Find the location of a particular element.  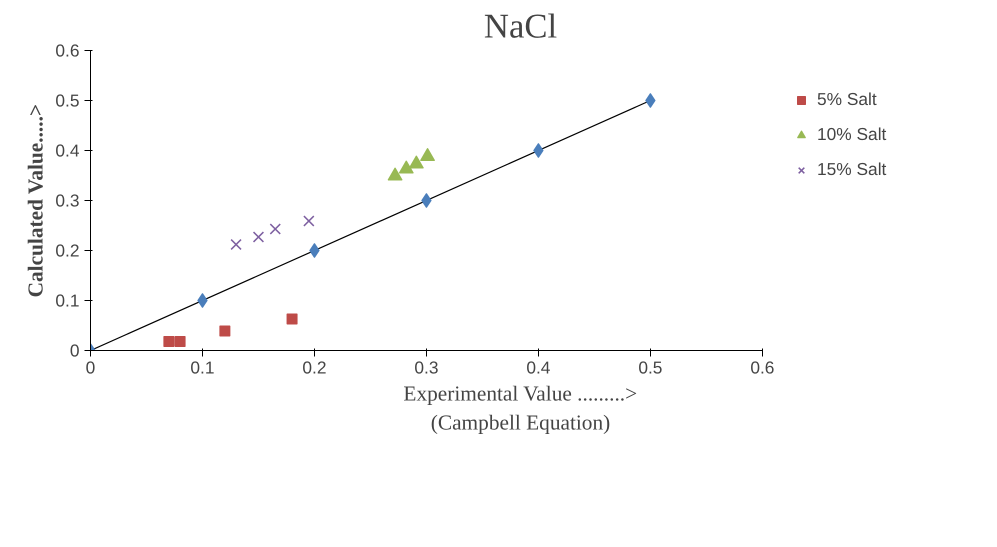

x-tick-label: 0.1 is located at coordinates (202, 368).